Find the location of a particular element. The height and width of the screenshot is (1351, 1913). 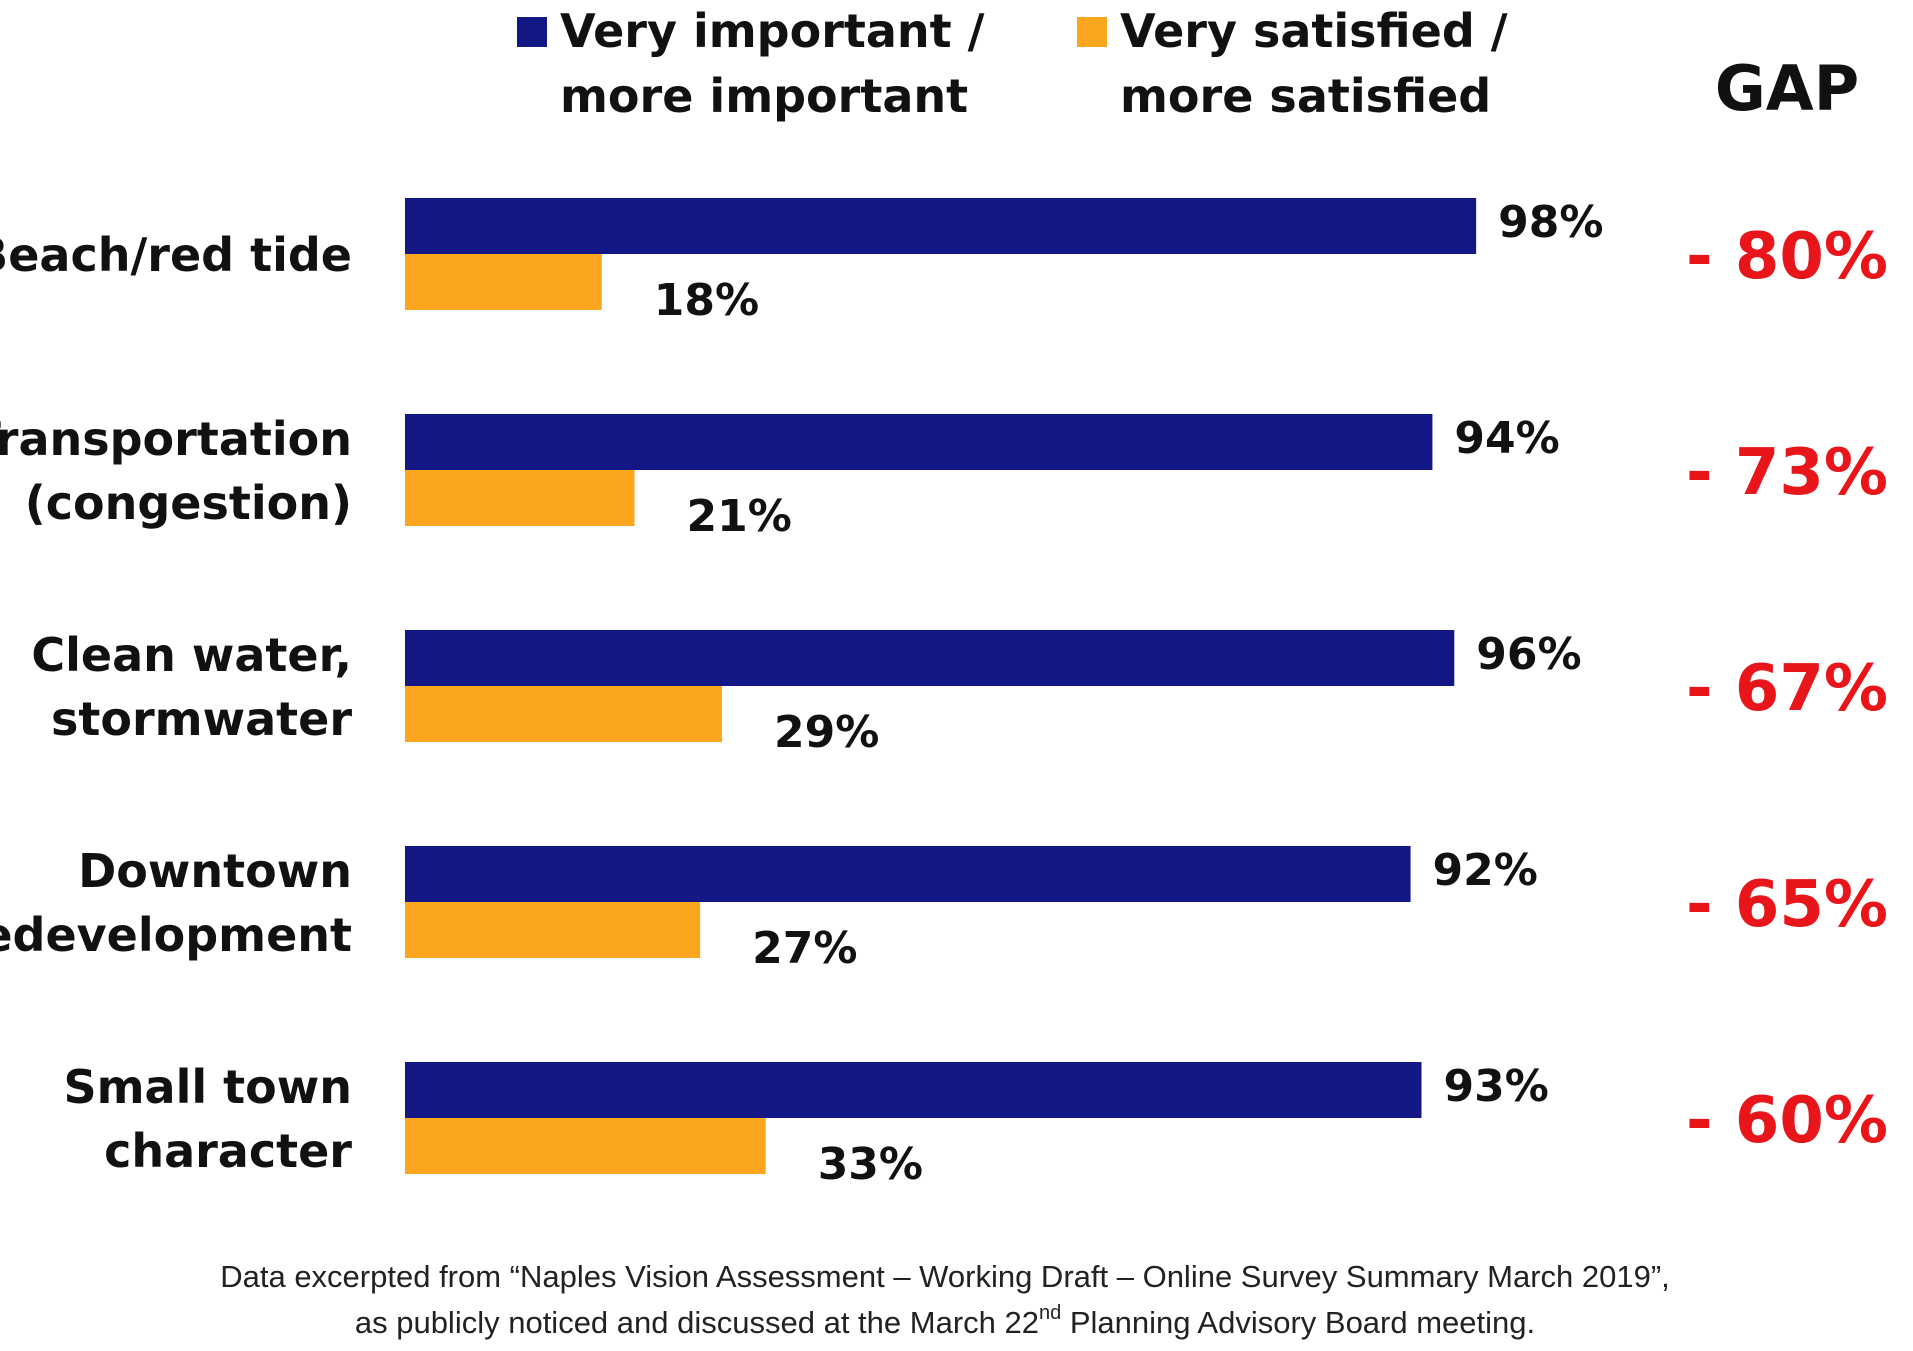

category-label: stormwater is located at coordinates (201, 719).